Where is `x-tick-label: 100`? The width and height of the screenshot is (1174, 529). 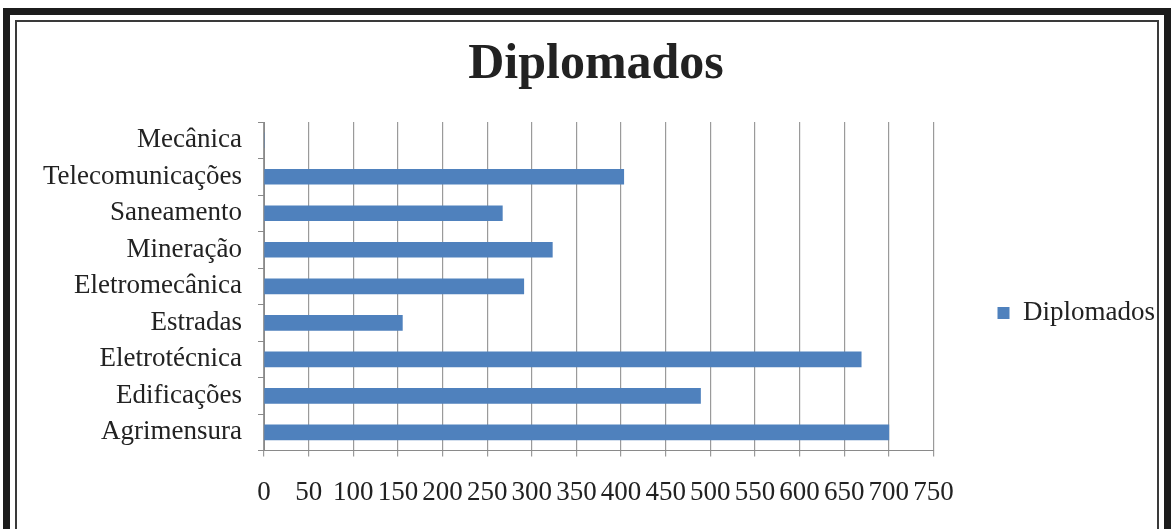 x-tick-label: 100 is located at coordinates (353, 490).